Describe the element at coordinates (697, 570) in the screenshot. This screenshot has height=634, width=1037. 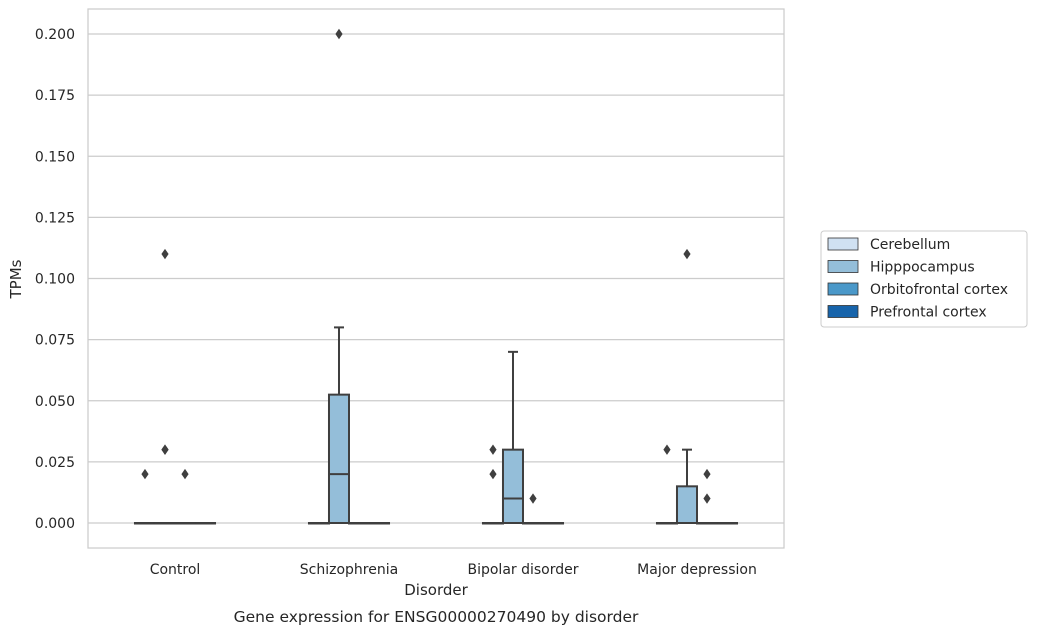
I see `x-tick-label-3: Major depression` at that location.